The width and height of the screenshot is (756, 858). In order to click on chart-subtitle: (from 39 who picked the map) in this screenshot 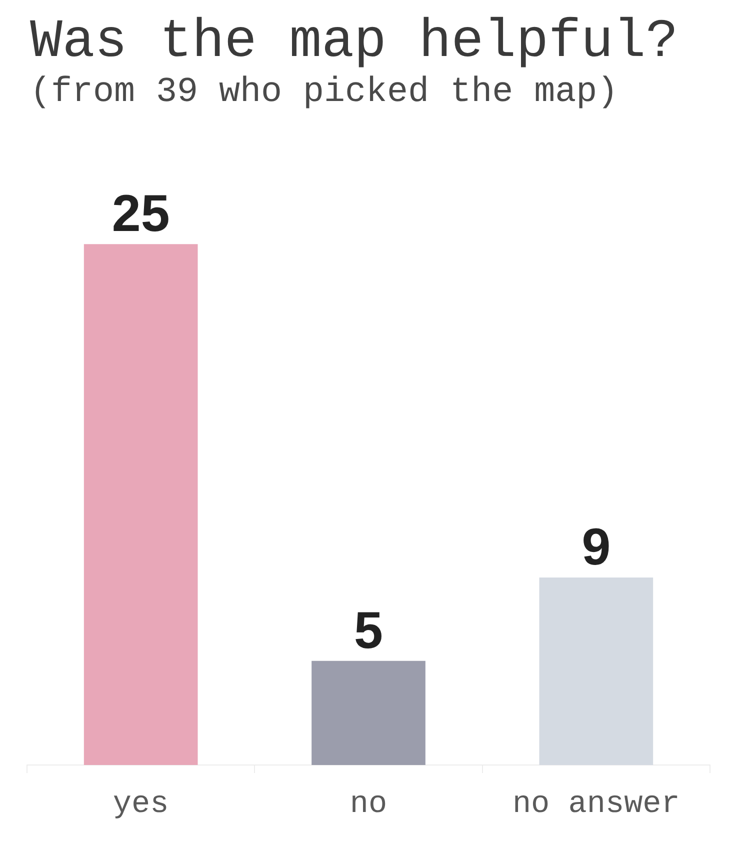, I will do `click(324, 92)`.